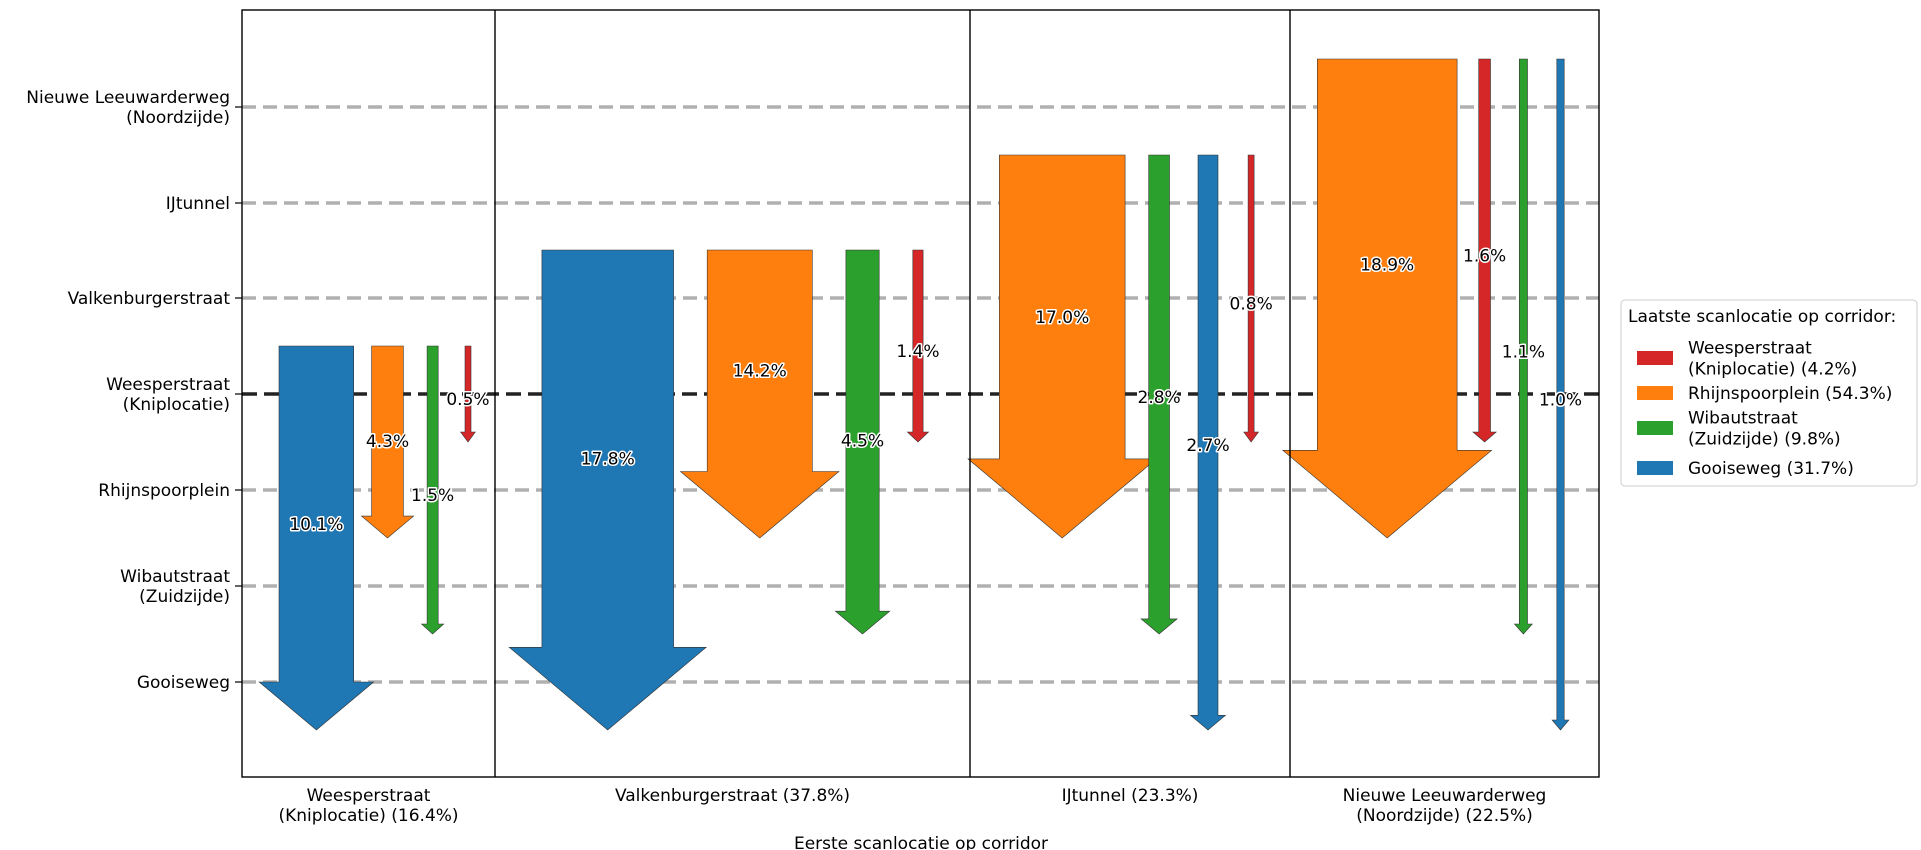 The height and width of the screenshot is (850, 1921). I want to click on legend-title: Laatste scanlocatie op corridor:, so click(1762, 317).